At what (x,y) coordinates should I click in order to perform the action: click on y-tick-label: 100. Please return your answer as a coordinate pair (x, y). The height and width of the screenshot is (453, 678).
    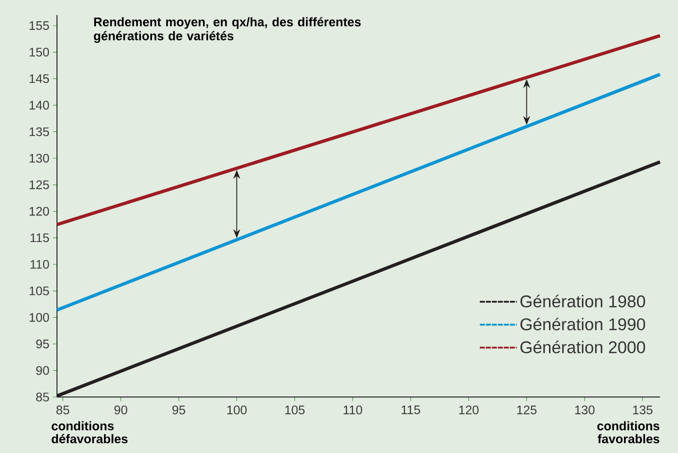
    Looking at the image, I should click on (39, 317).